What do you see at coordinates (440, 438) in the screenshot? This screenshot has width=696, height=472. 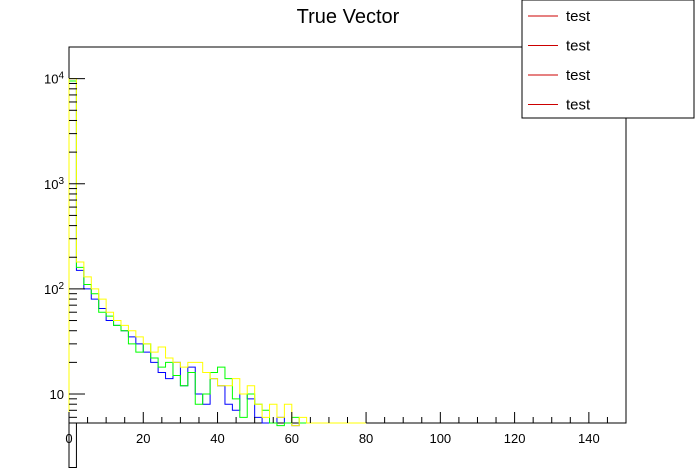 I see `x-tick-label: 100` at bounding box center [440, 438].